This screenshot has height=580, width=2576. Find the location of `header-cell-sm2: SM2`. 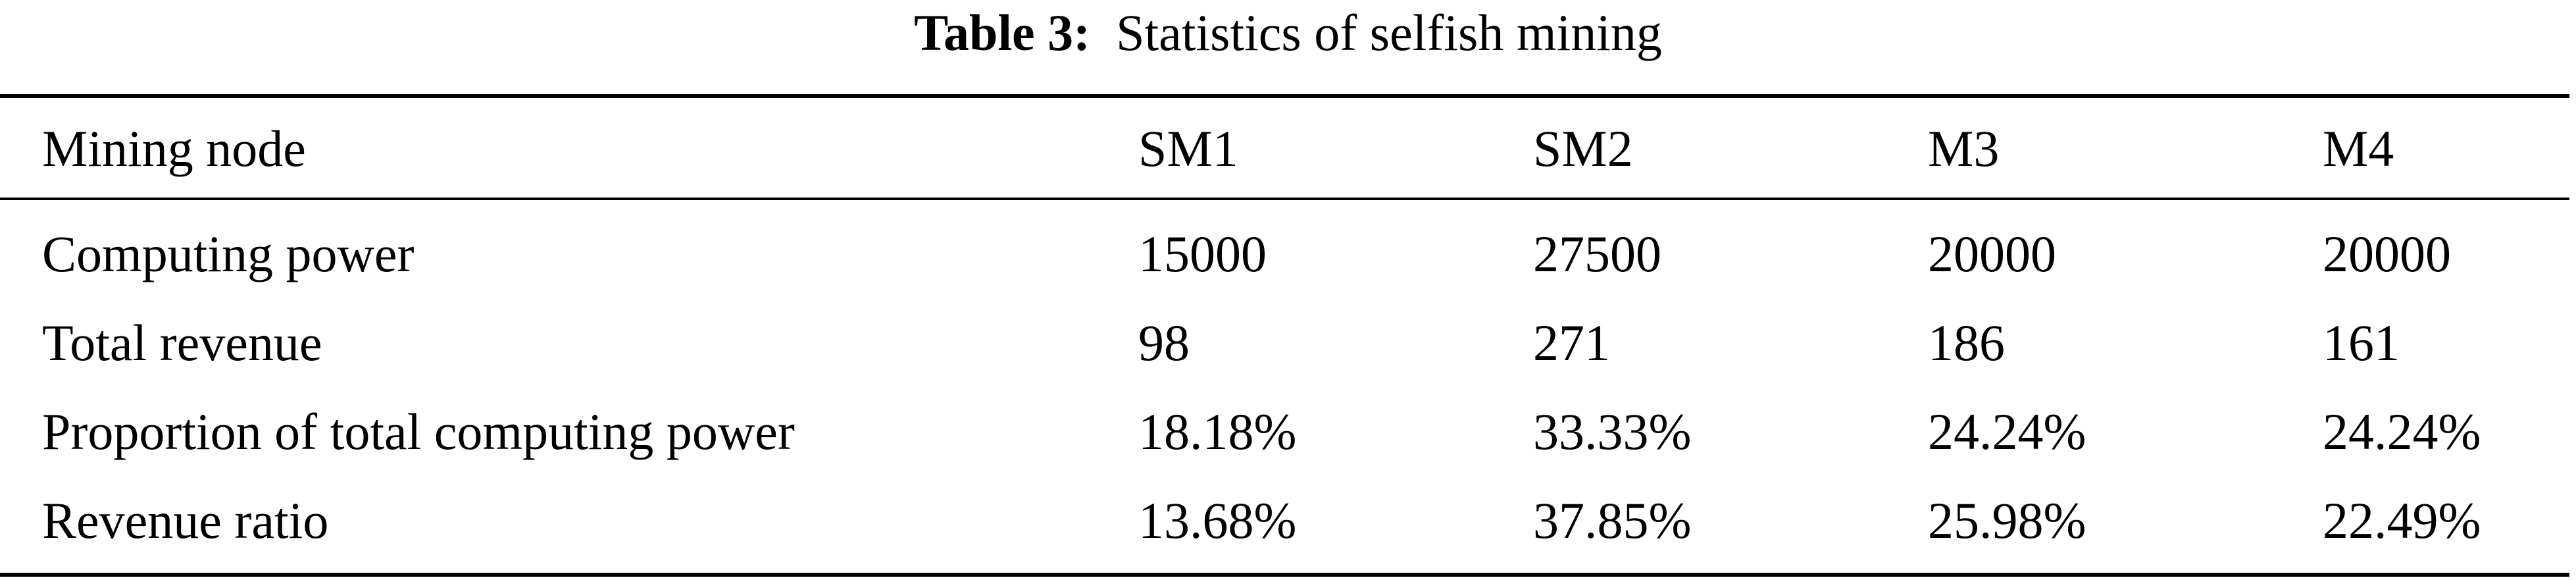

header-cell-sm2: SM2 is located at coordinates (1583, 148).